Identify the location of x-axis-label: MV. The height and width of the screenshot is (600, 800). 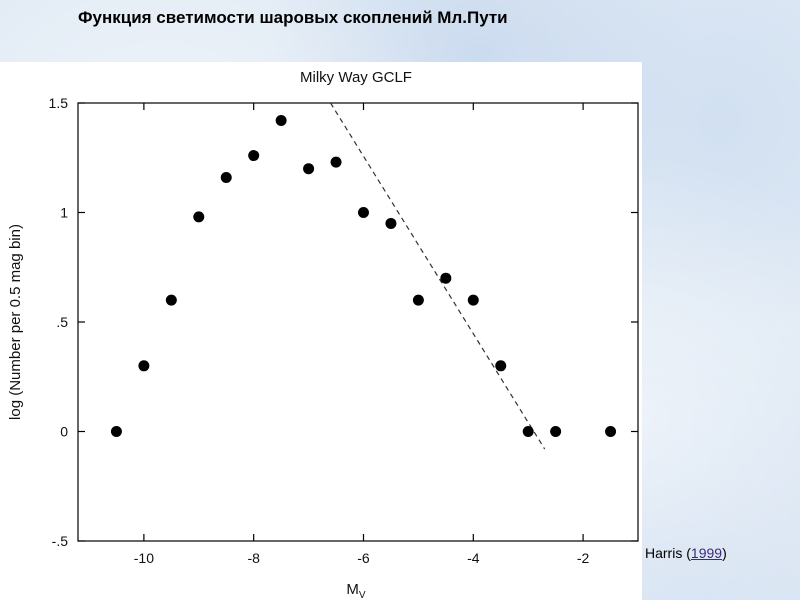
(356, 590).